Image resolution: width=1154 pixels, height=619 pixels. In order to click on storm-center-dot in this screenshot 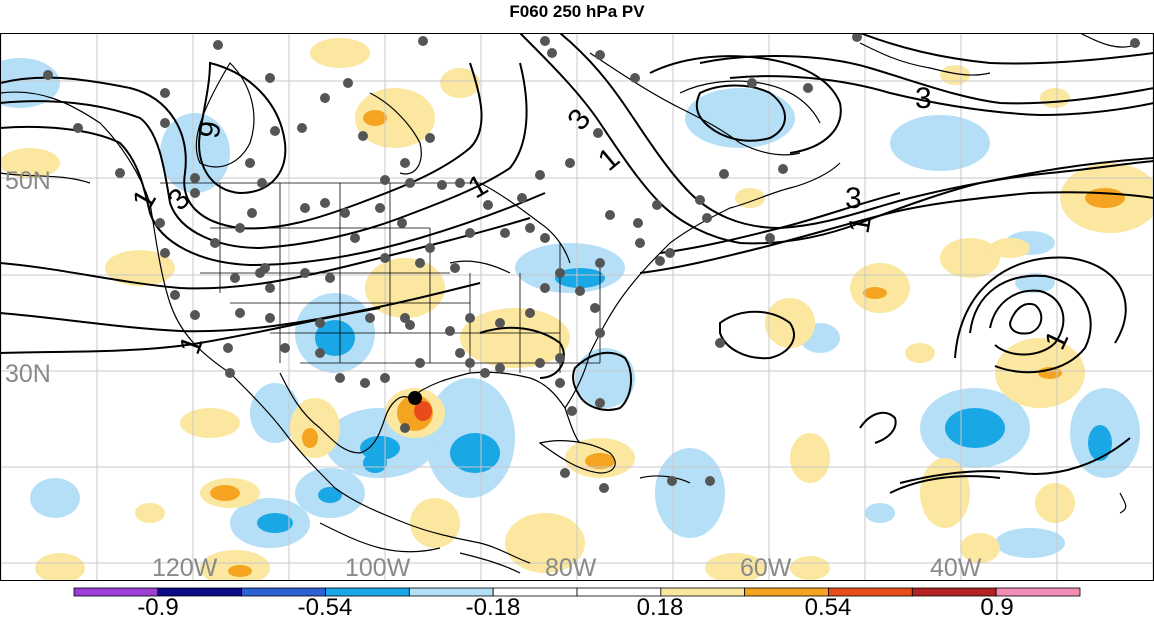, I will do `click(415, 398)`.